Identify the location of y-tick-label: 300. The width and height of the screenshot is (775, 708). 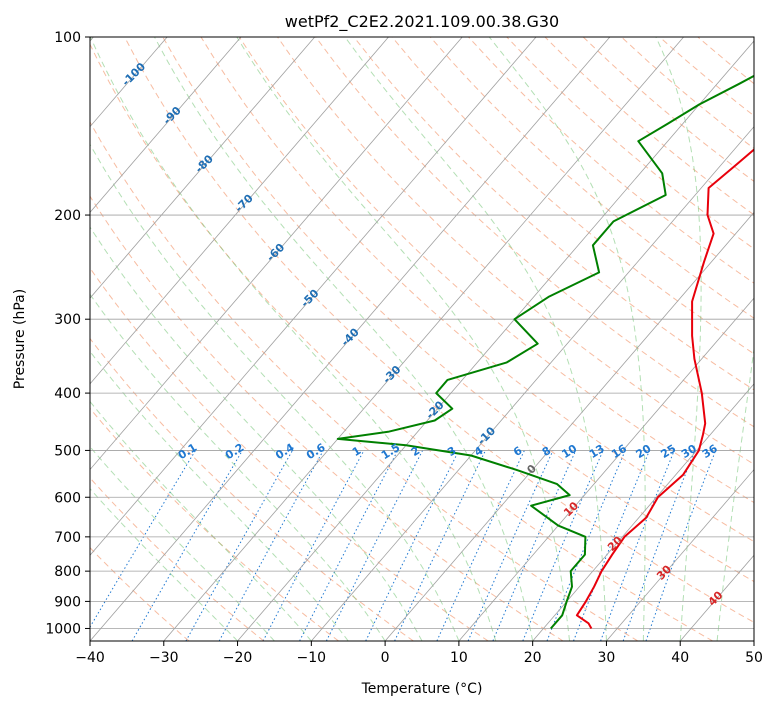
(67, 320).